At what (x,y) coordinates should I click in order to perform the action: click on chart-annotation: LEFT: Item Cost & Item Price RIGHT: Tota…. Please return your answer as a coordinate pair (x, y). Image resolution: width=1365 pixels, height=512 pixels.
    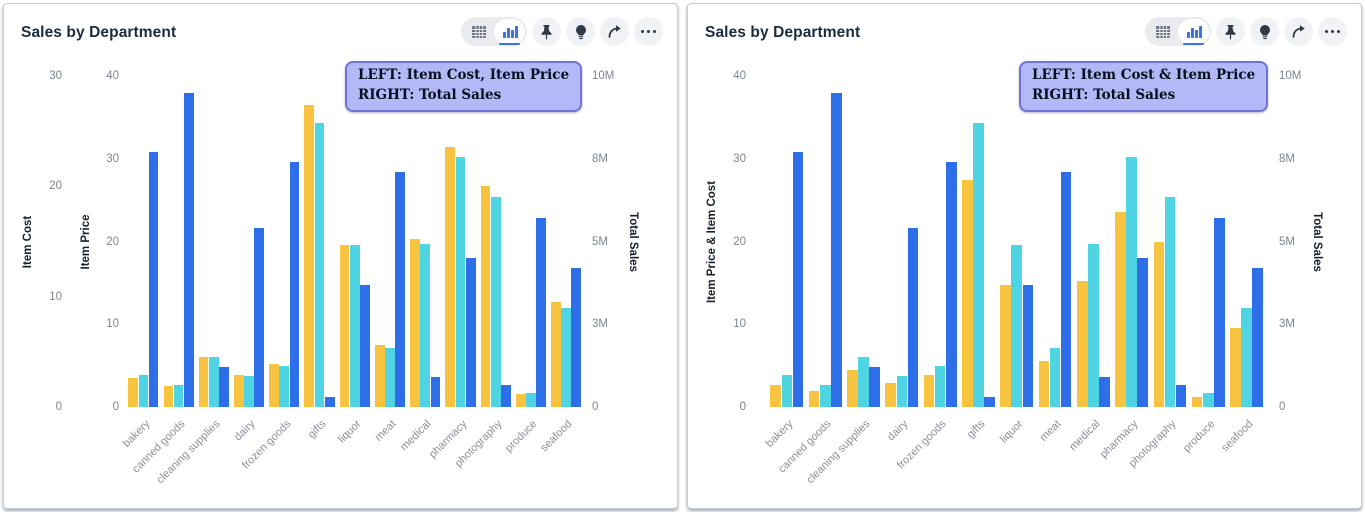
    Looking at the image, I should click on (1144, 87).